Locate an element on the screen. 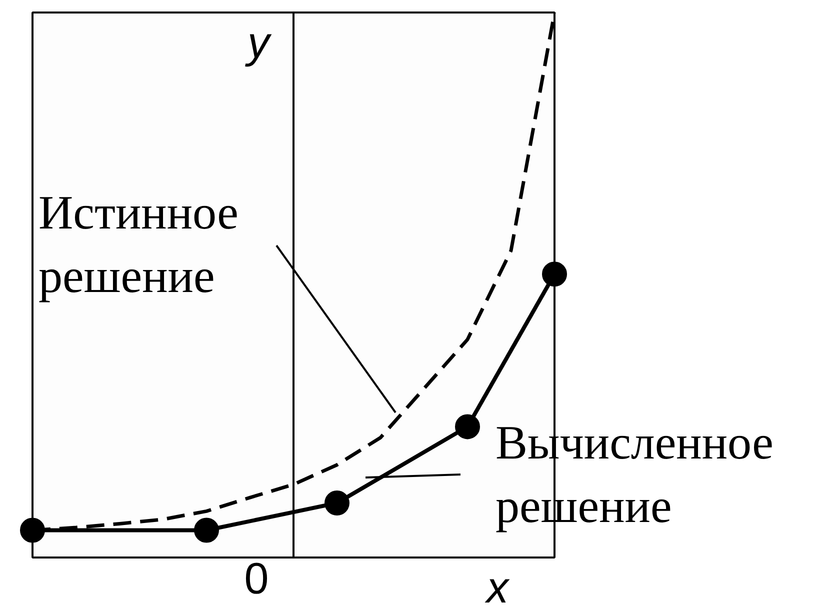 The image size is (813, 615). annotation: 0 is located at coordinates (256, 579).